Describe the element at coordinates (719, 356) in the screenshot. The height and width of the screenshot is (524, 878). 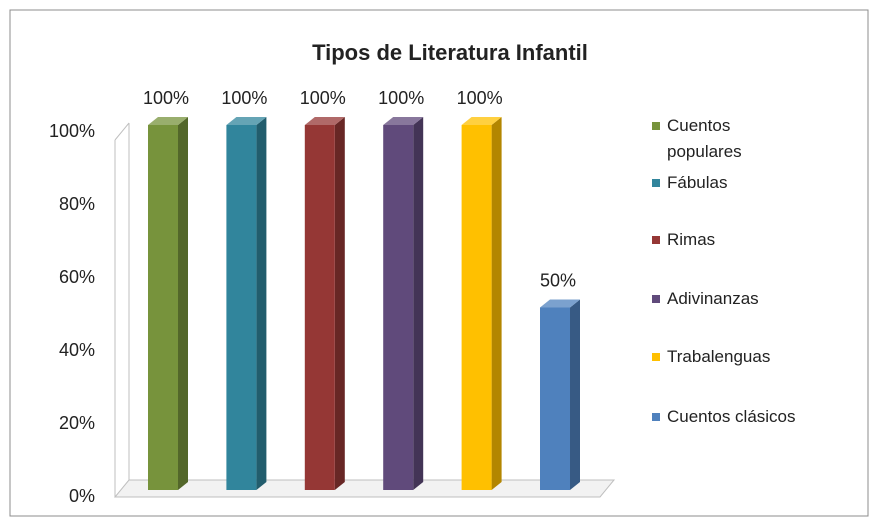
I see `legend-label: Trabalenguas` at that location.